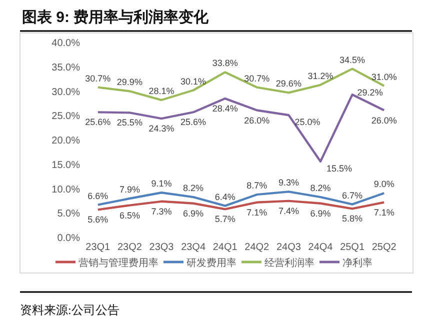 The width and height of the screenshot is (424, 330). I want to click on text: 6.5%, so click(129, 215).